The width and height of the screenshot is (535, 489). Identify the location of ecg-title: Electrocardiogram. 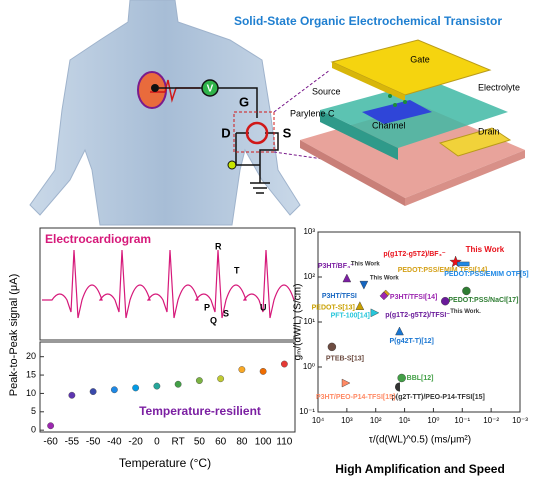
(98, 239).